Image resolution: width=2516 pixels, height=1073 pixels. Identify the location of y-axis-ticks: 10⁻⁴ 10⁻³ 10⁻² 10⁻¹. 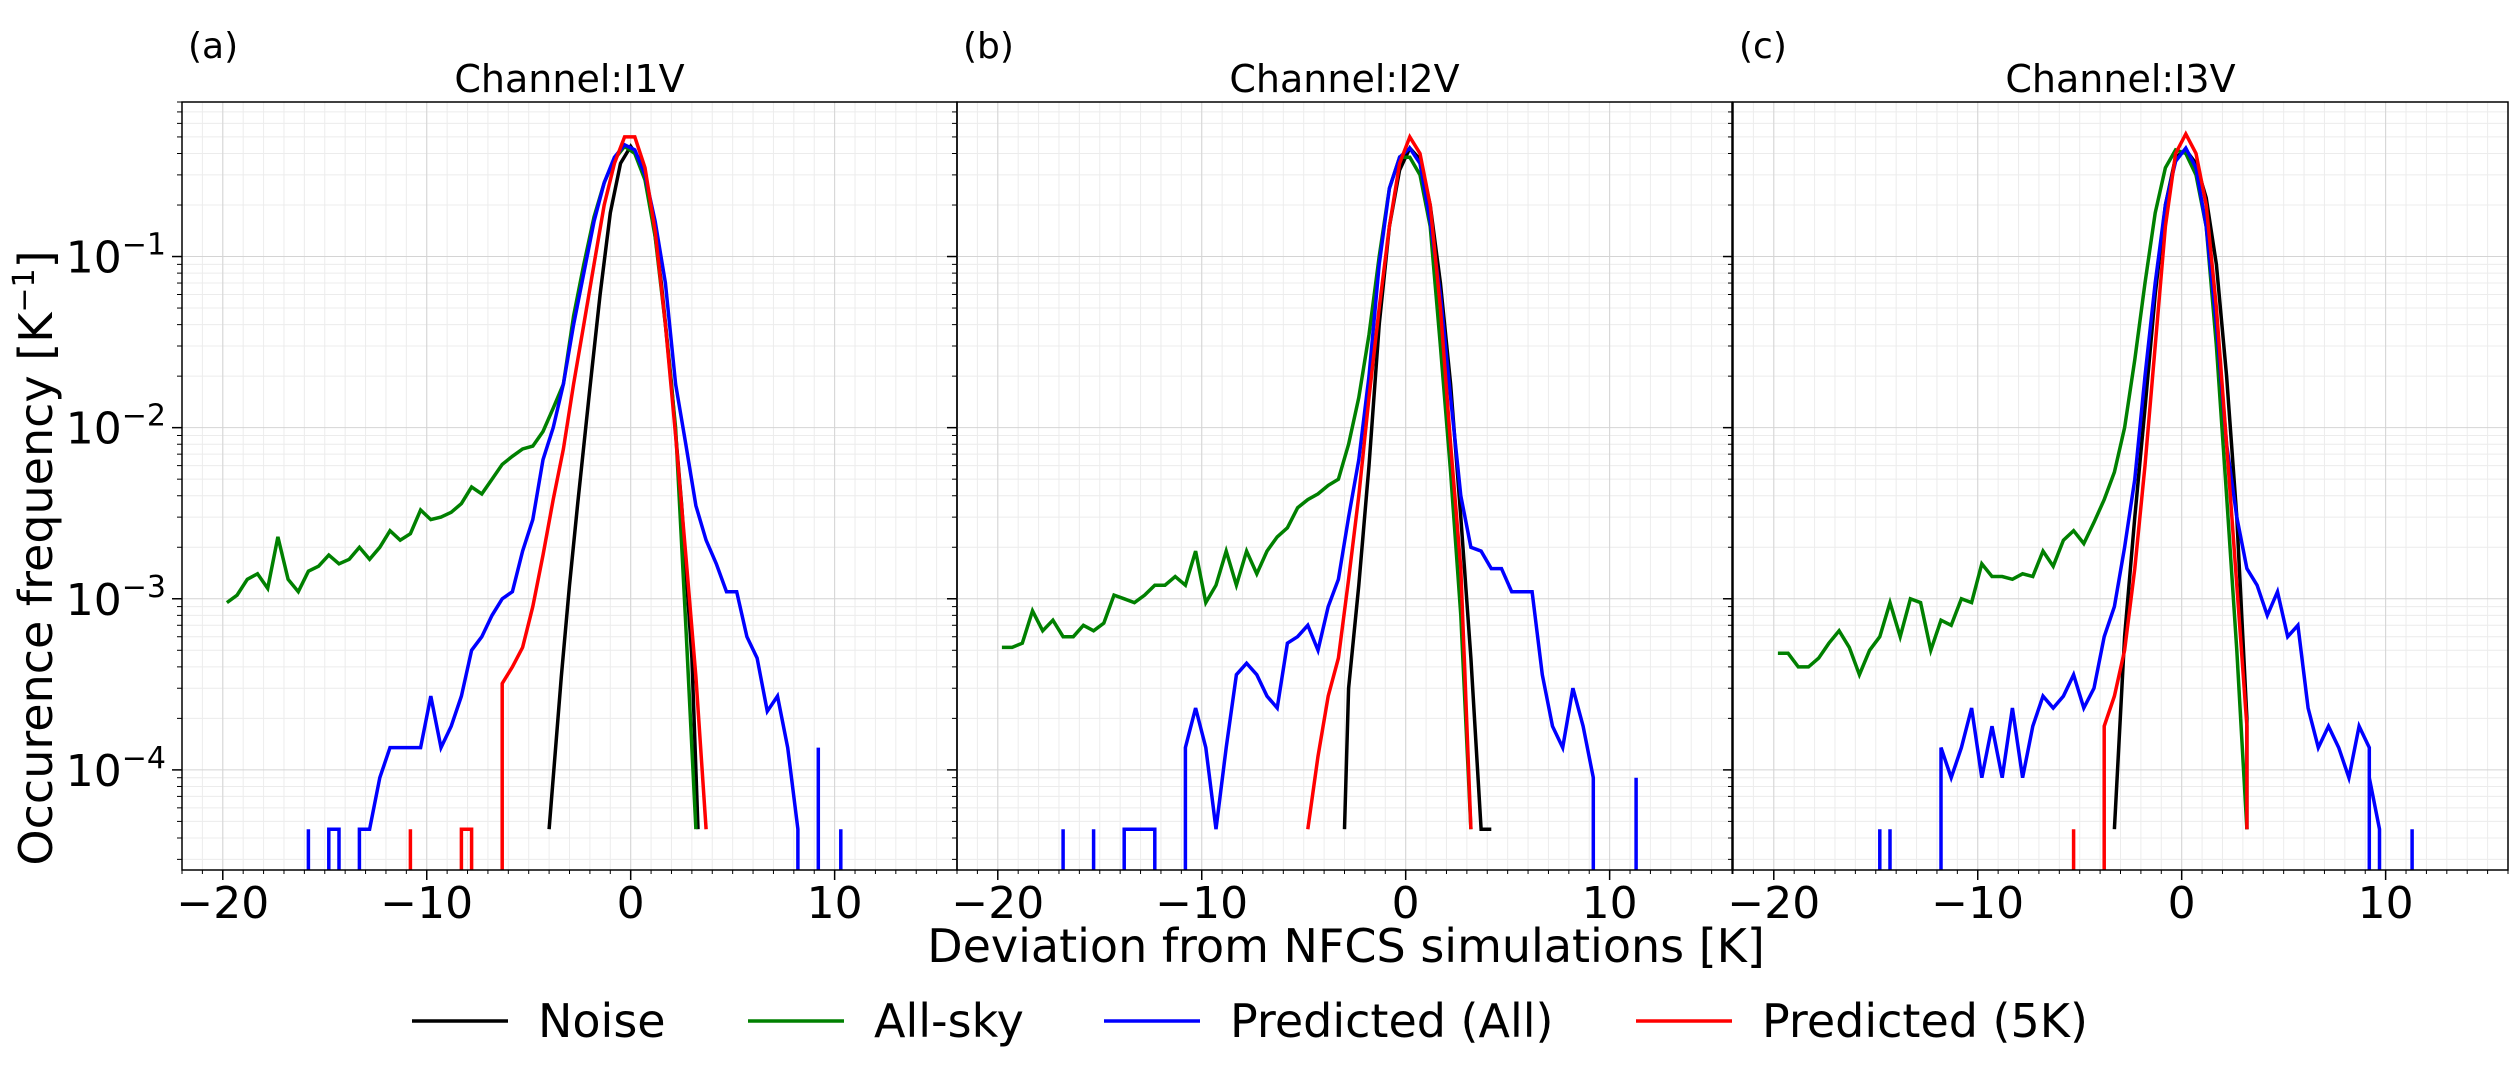
(124, 480).